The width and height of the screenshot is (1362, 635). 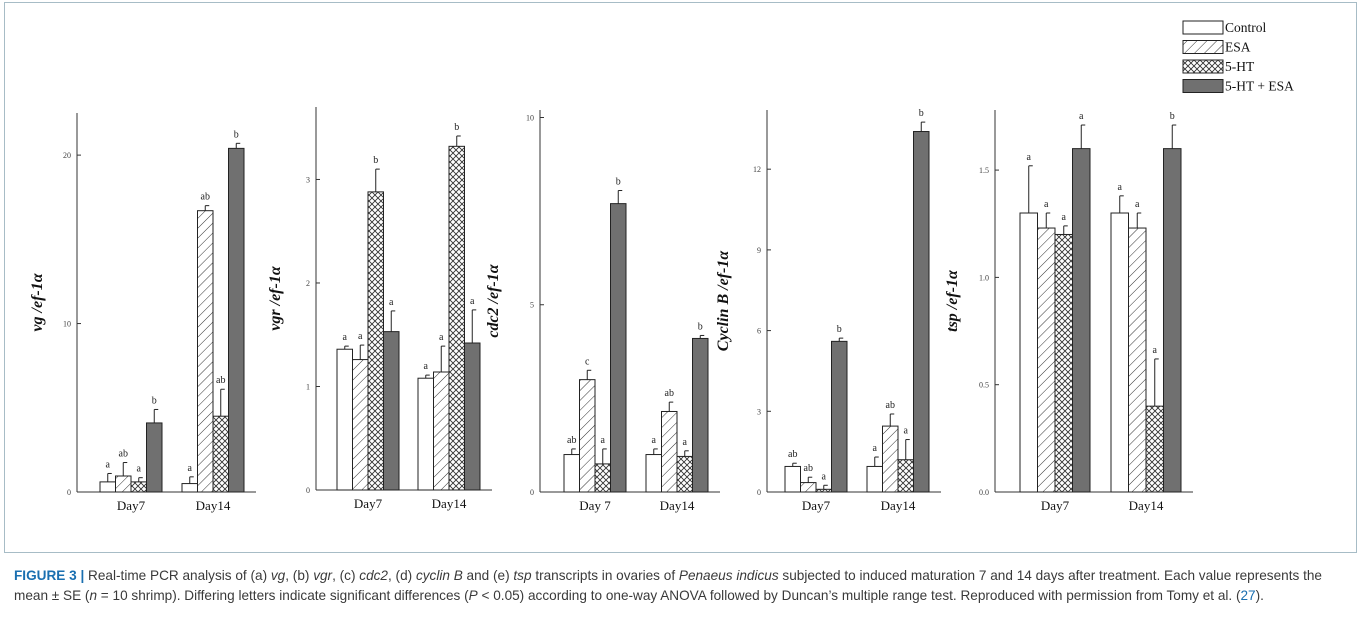 I want to click on legend-swatch-cross, so click(x=1203, y=66).